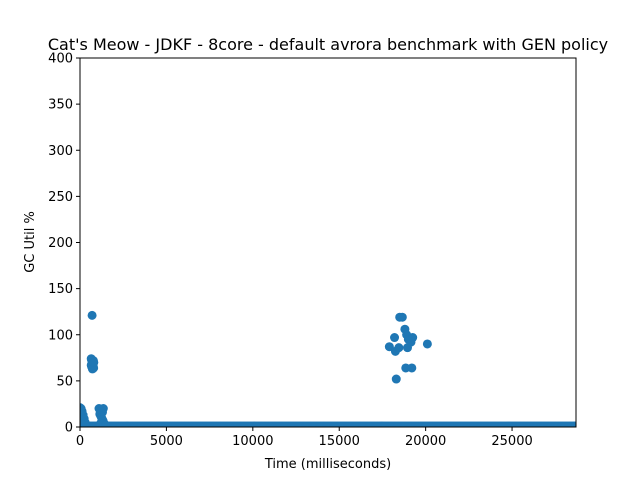 This screenshot has width=640, height=480. Describe the element at coordinates (327, 464) in the screenshot. I see `x-axis-label: Time (milliseconds)` at that location.